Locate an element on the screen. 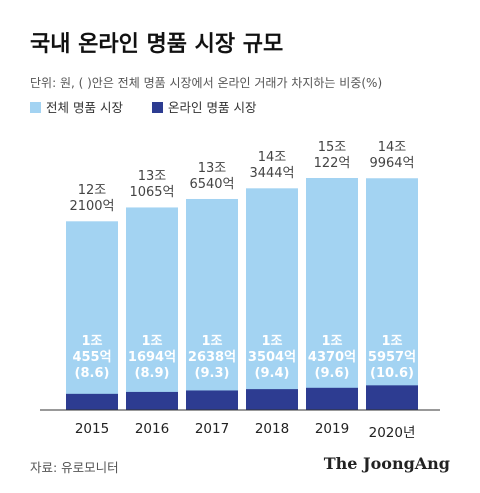 Image resolution: width=480 pixels, height=493 pixels. share-label: (9.6) is located at coordinates (332, 373).